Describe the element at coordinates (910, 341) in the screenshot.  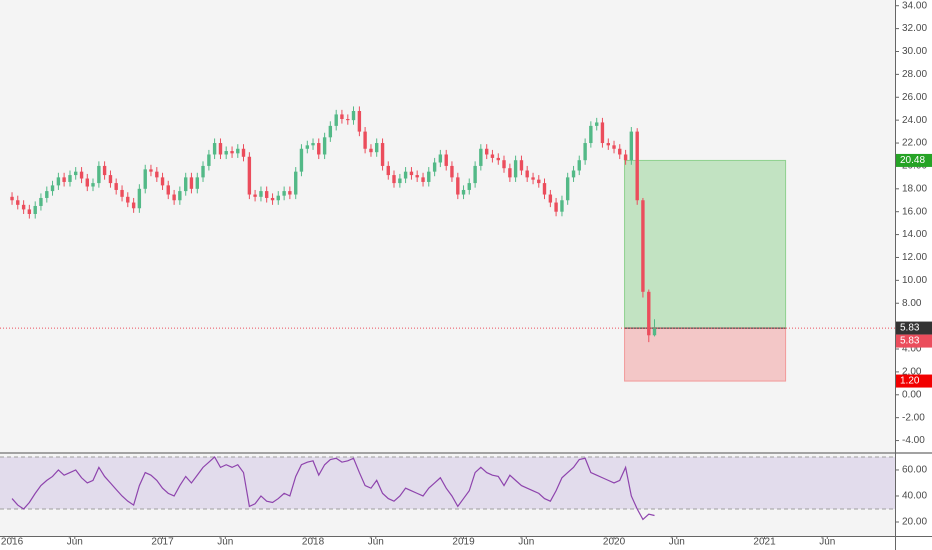
I see `entry-label: 5.83` at that location.